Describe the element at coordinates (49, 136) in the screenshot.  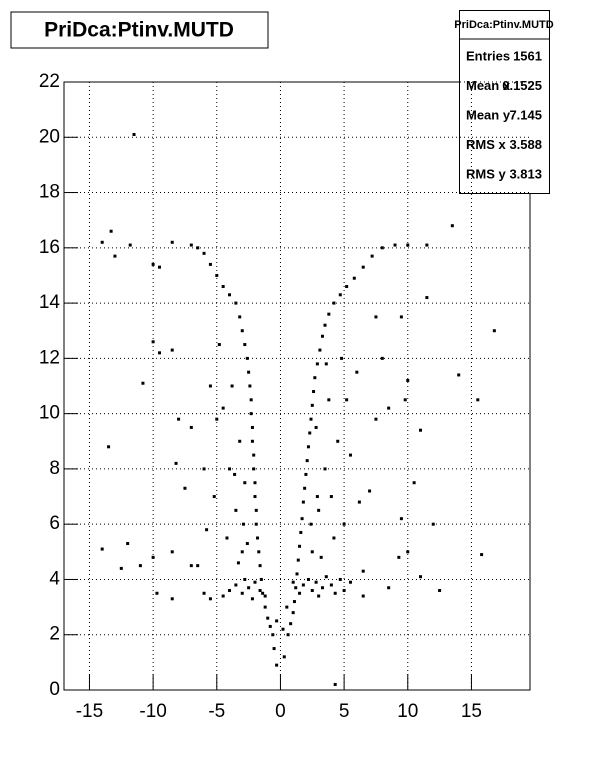
I see `y-tick-label: 20` at that location.